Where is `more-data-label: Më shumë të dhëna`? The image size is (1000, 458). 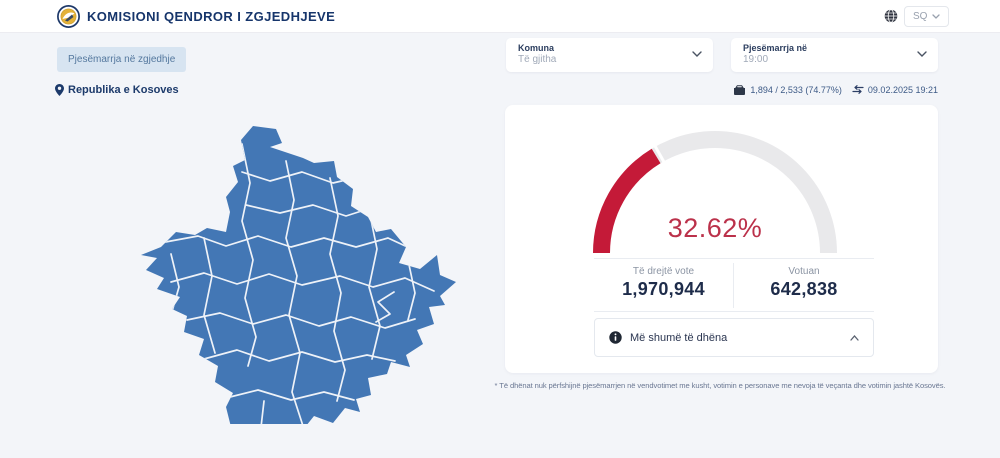
more-data-label: Më shumë të dhëna is located at coordinates (679, 337).